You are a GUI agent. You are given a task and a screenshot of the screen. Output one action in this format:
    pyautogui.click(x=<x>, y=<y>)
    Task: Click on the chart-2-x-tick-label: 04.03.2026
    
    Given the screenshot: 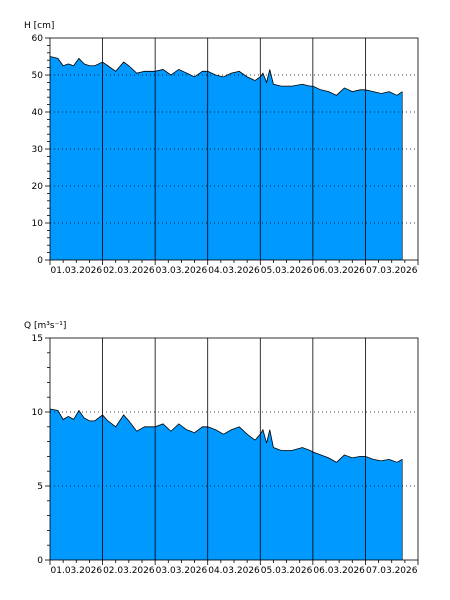 What is the action you would take?
    pyautogui.click(x=234, y=571)
    